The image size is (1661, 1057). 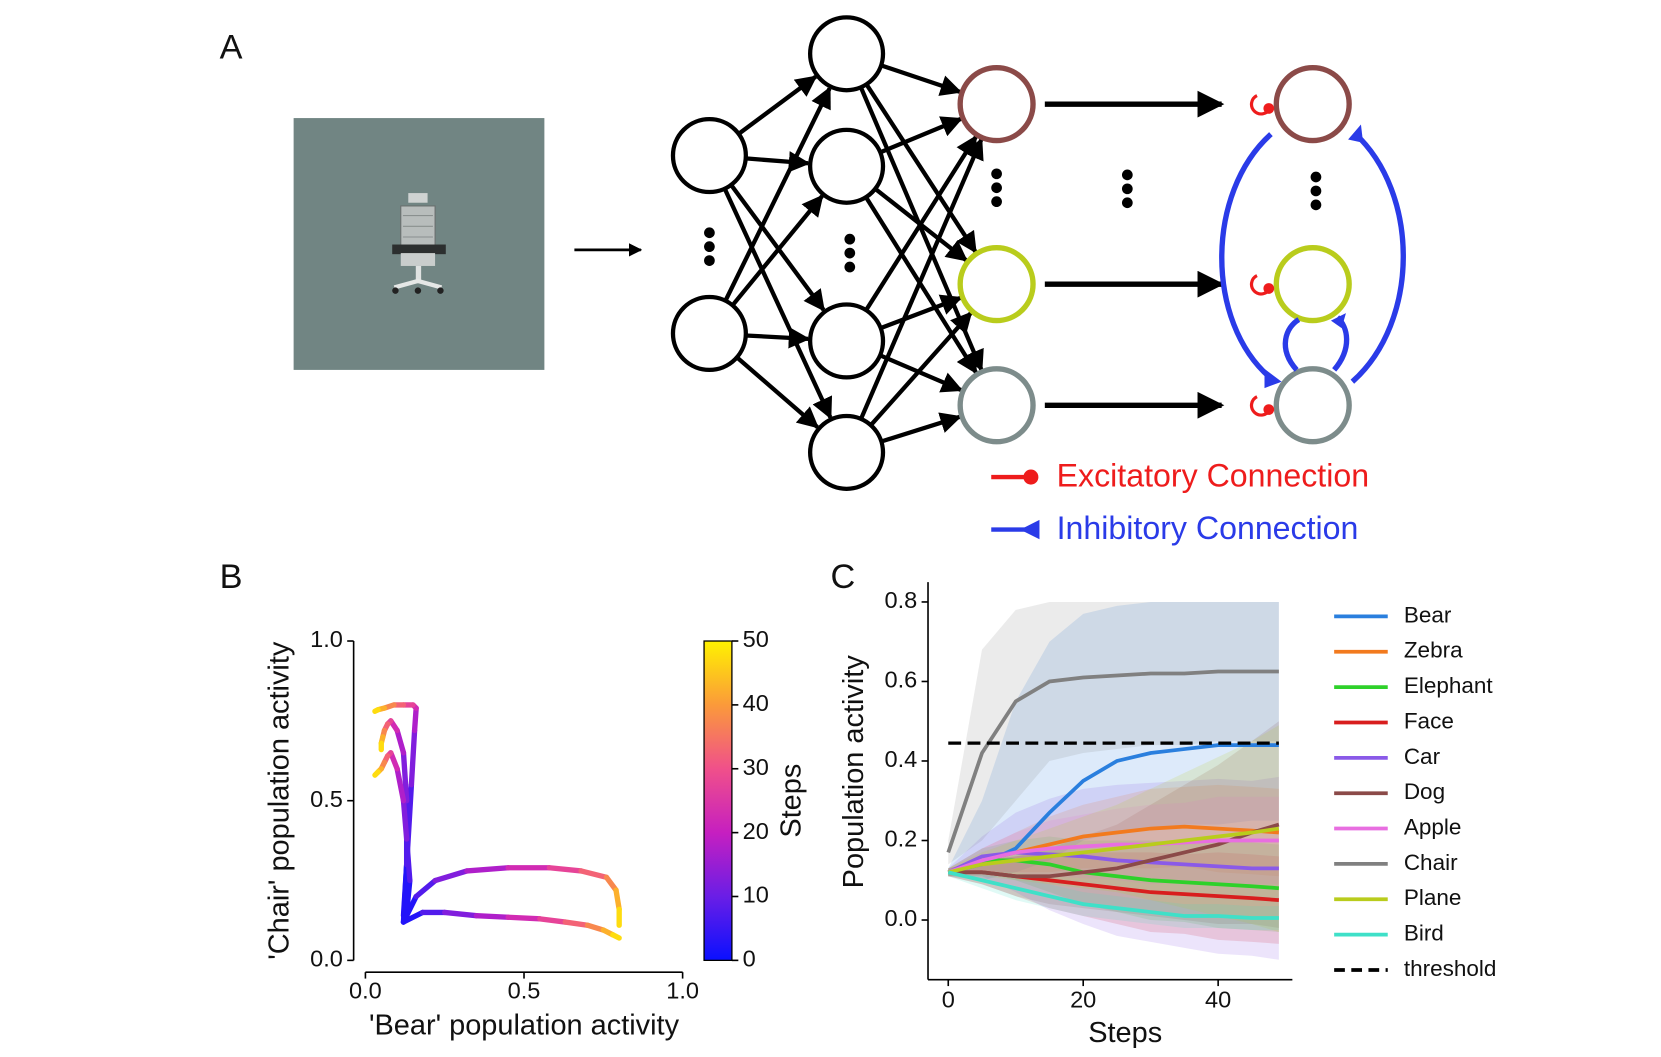 I want to click on legend-label: Face, so click(x=1429, y=720).